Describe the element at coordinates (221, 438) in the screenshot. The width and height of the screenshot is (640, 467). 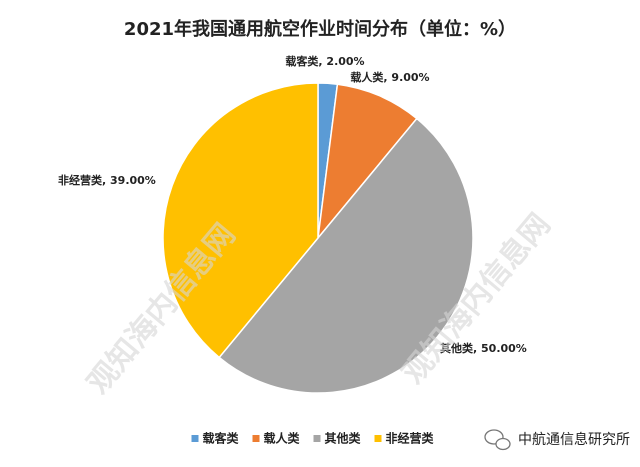
I see `legend-label: 载客类` at that location.